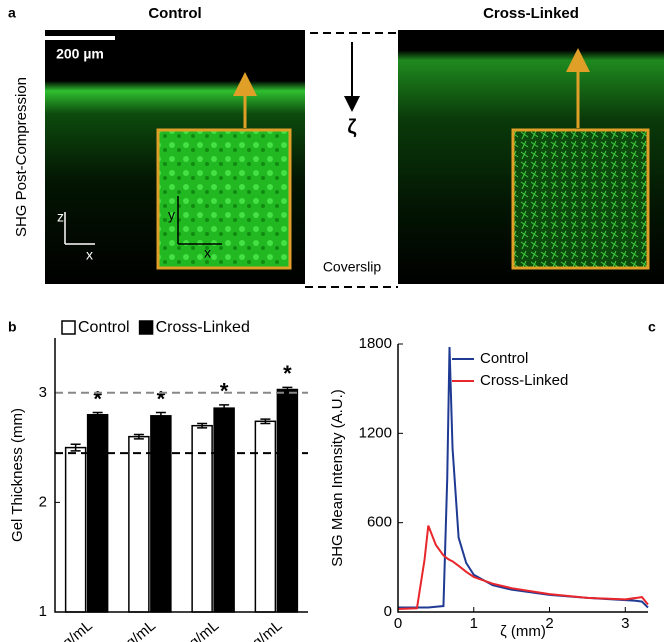  What do you see at coordinates (79, 228) in the screenshot?
I see `axes-icon` at bounding box center [79, 228].